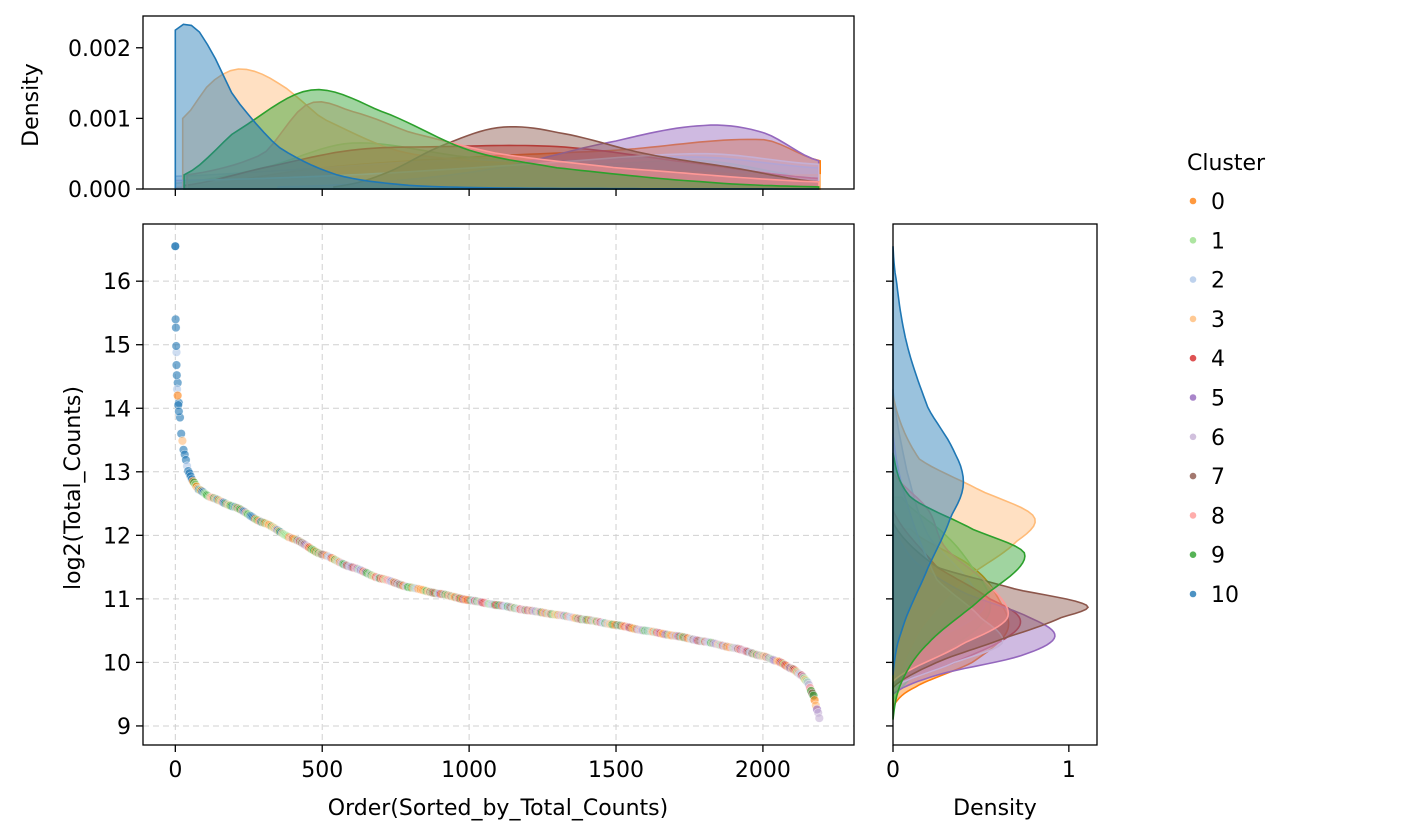  I want to click on right-density-frame, so click(995, 484).